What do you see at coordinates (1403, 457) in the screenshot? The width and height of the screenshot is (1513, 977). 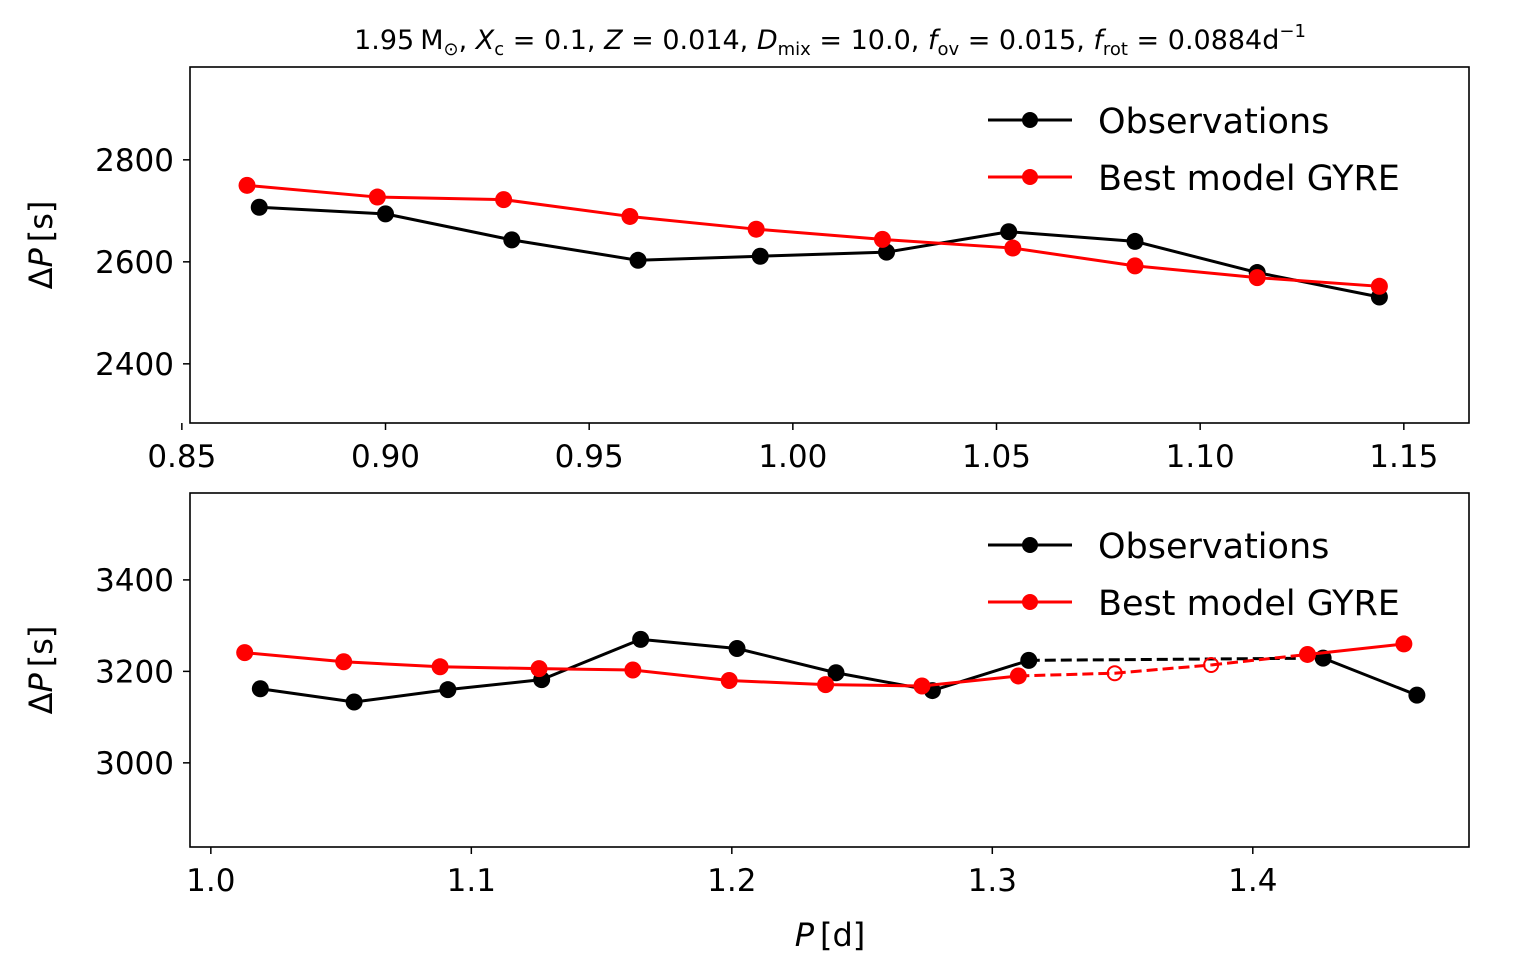 I see `top-x-tick-label: 1.15` at bounding box center [1403, 457].